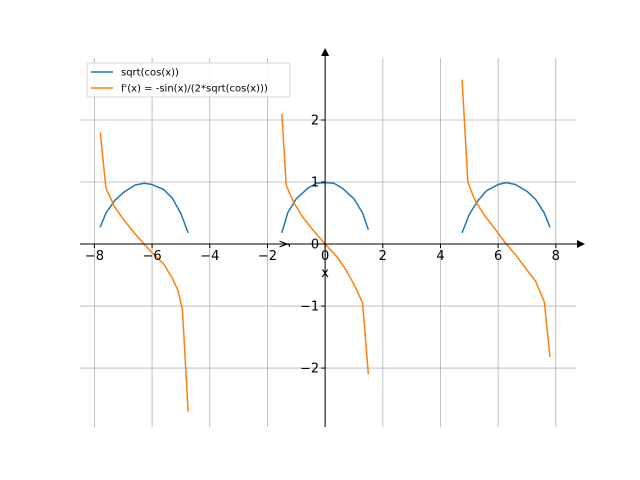  I want to click on x-tick-label: −8, so click(94, 256).